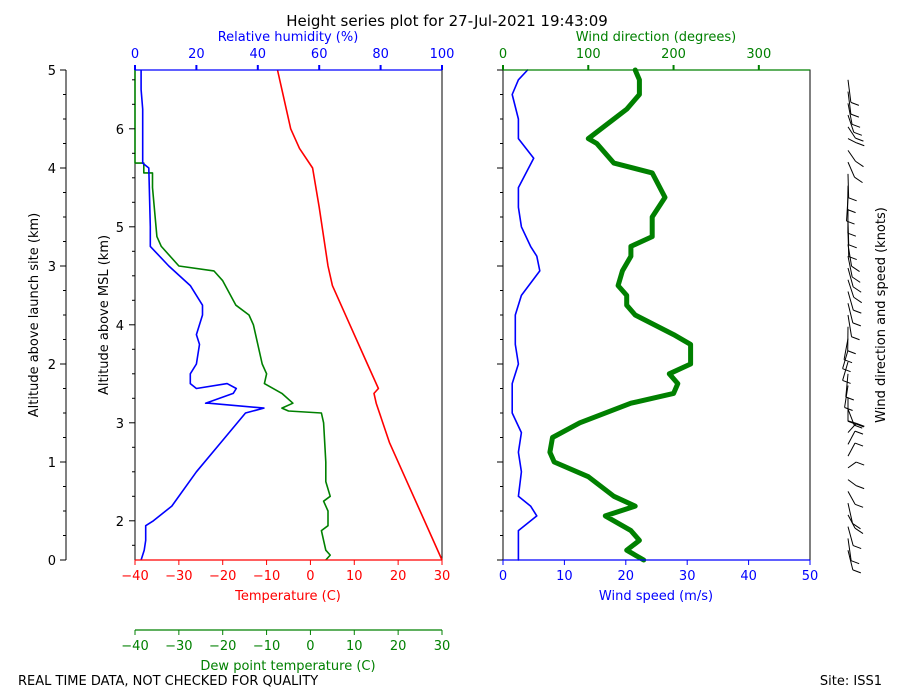  Describe the element at coordinates (52, 169) in the screenshot. I see `agl-tick-label: 4` at that location.